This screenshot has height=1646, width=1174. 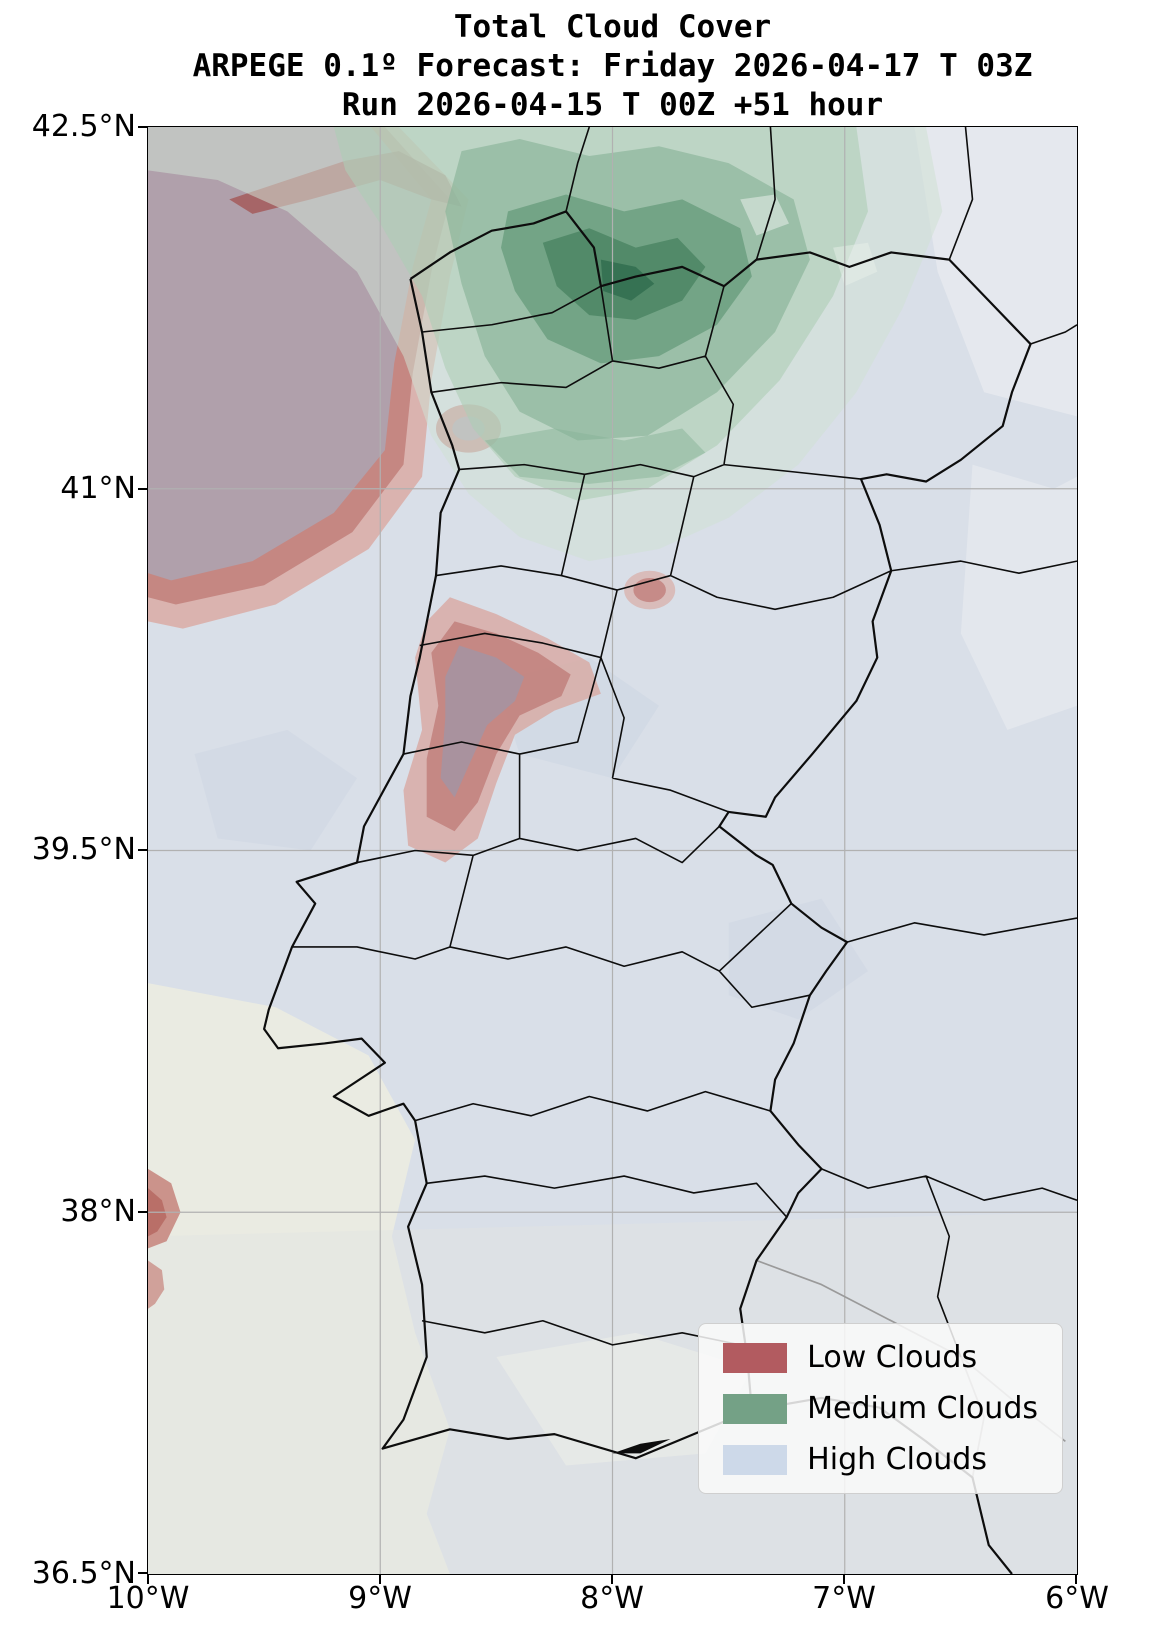 I want to click on x-tick-label-7w: 7°W, so click(x=844, y=1598).